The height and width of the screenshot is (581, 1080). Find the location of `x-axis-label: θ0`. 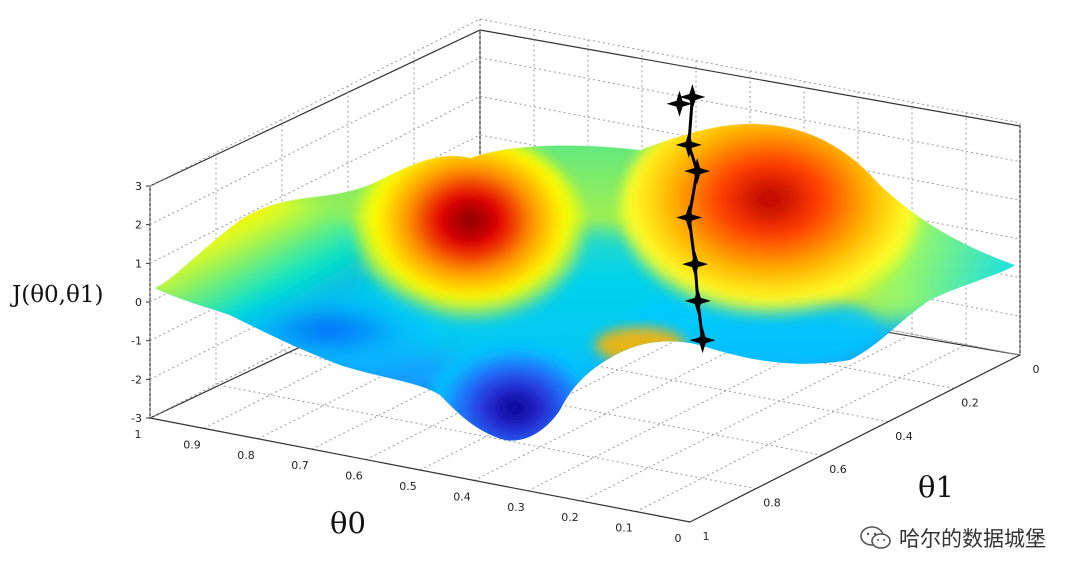

x-axis-label: θ0 is located at coordinates (348, 523).